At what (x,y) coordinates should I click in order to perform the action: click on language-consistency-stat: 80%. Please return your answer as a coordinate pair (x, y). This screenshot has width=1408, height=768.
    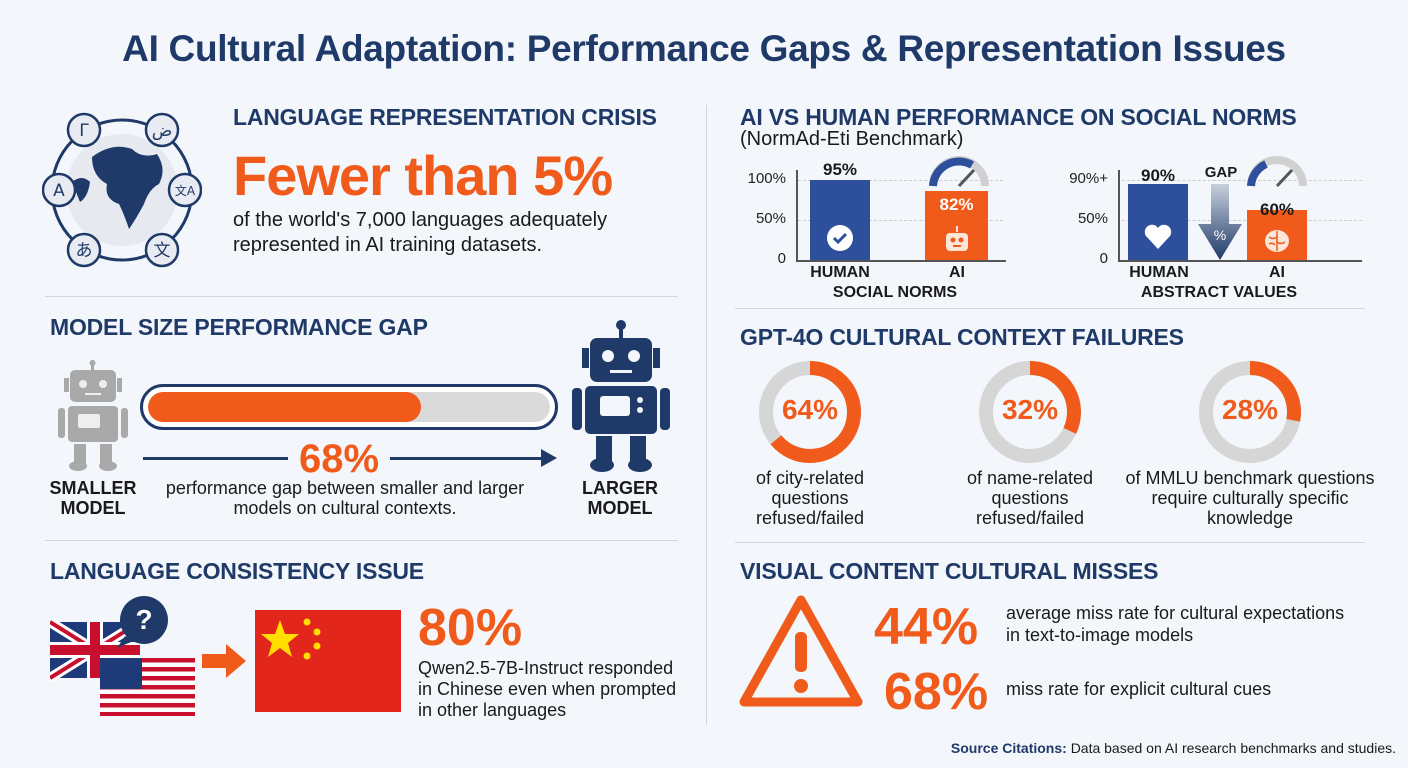
    Looking at the image, I should click on (470, 628).